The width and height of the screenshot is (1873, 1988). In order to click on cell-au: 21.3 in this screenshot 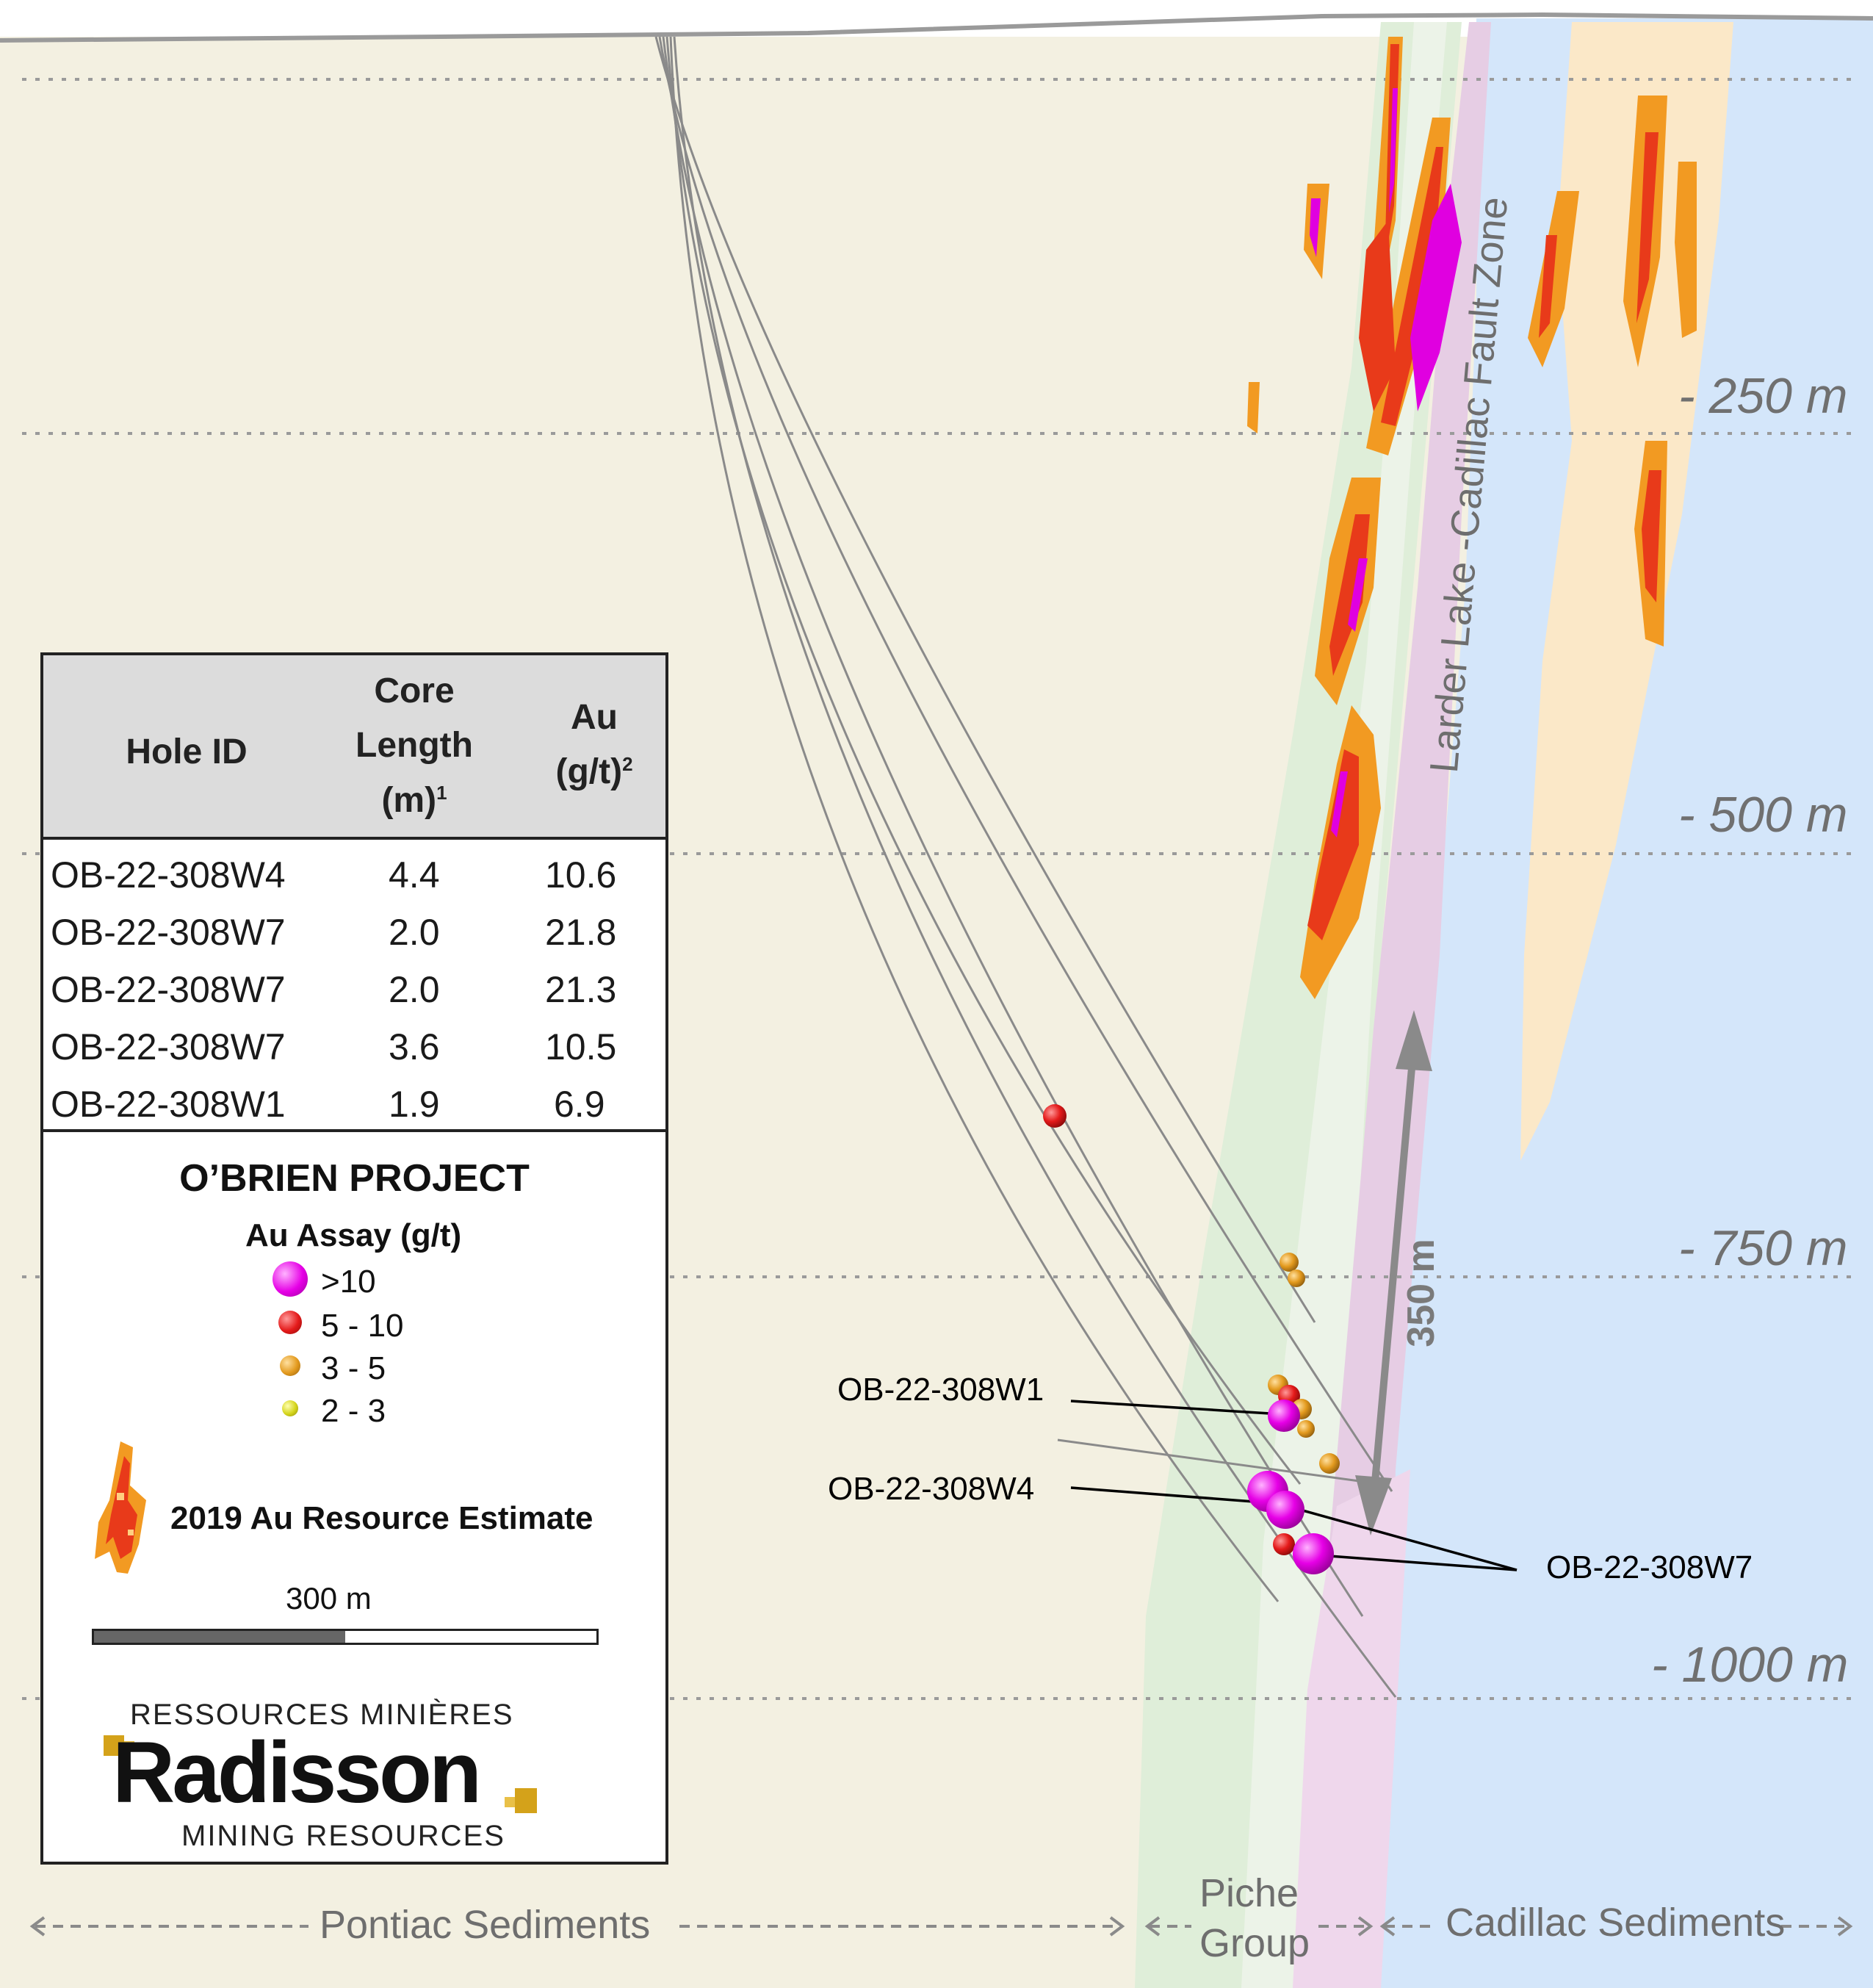, I will do `click(581, 990)`.